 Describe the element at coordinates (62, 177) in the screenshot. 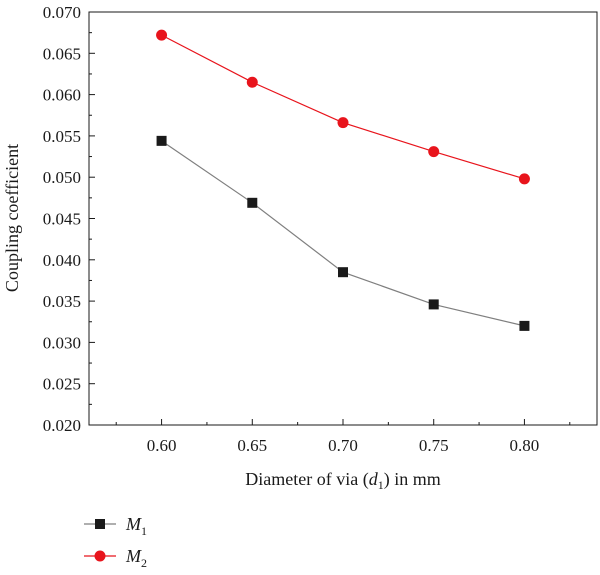

I see `y-tick-label: 0.050` at that location.